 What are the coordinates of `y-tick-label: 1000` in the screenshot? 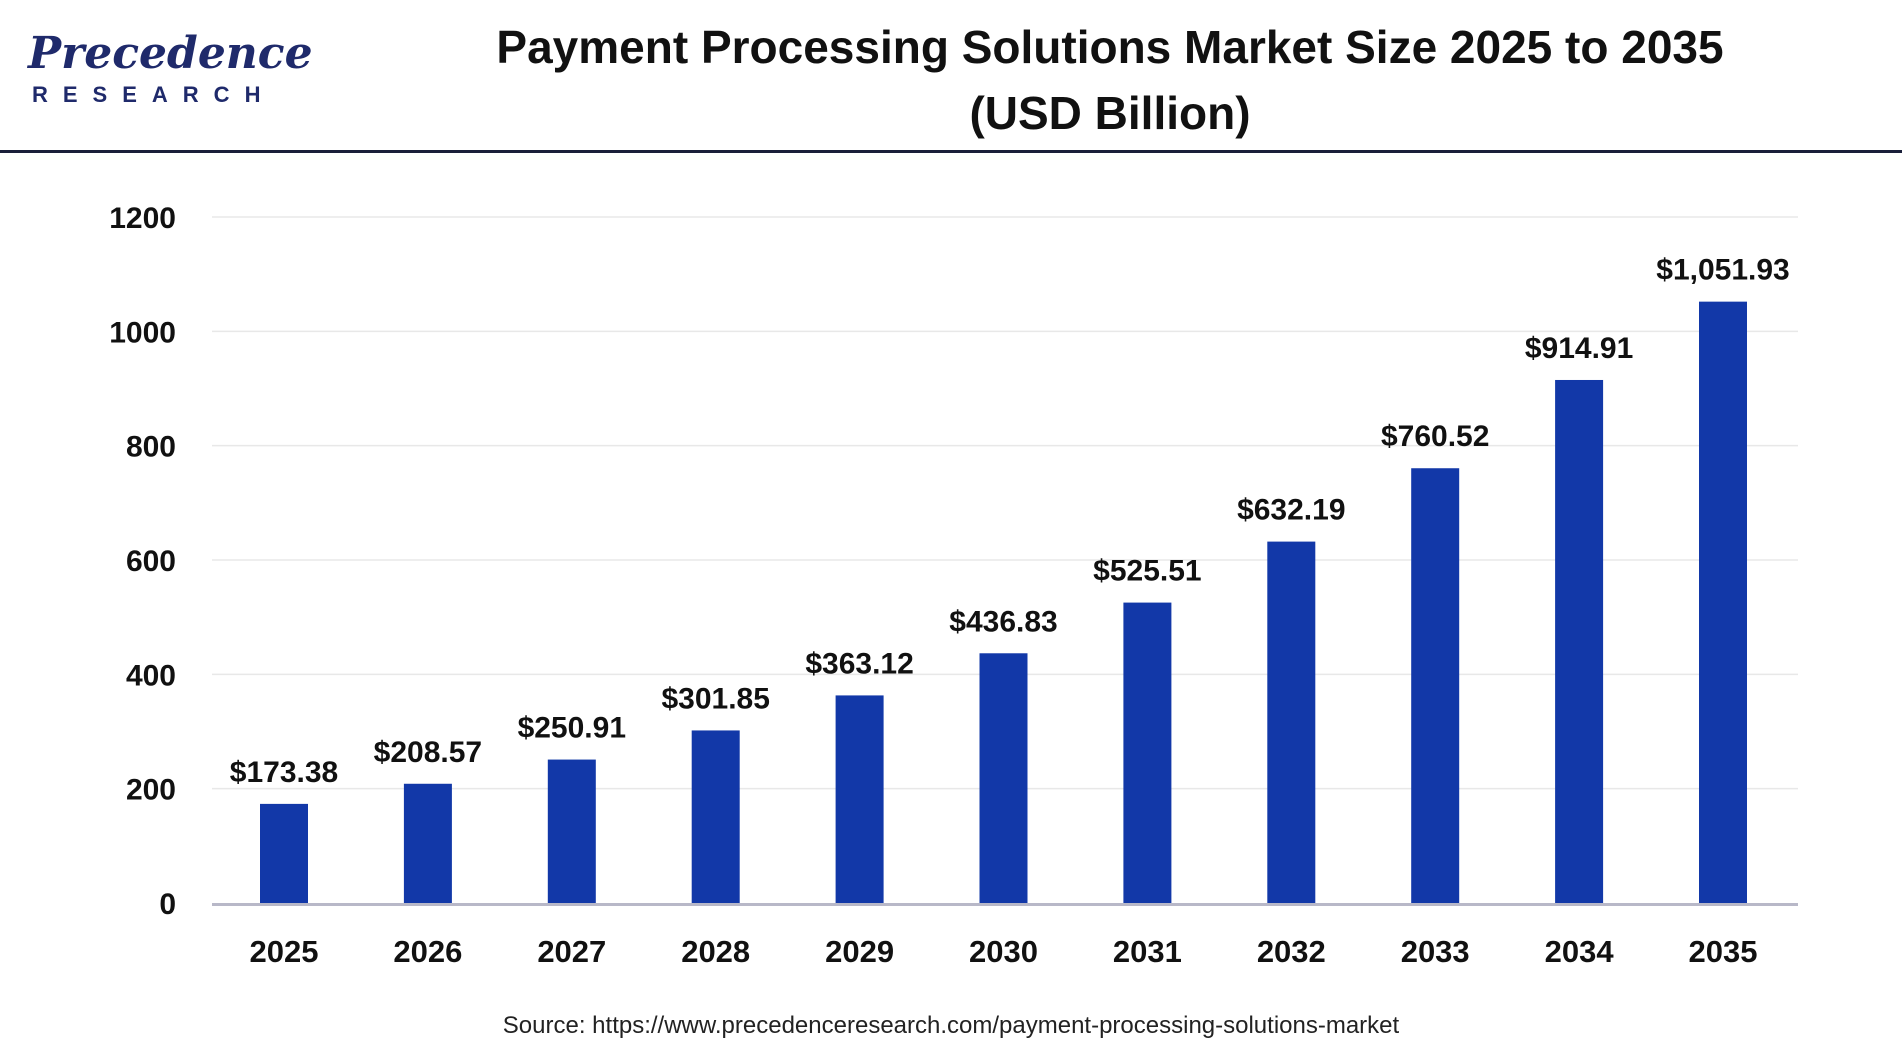 It's located at (142, 332).